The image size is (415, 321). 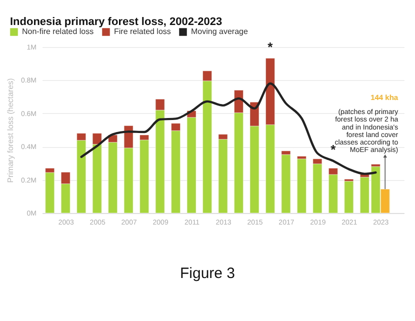 I want to click on legend-label: Non-fire related loss, so click(x=58, y=31).